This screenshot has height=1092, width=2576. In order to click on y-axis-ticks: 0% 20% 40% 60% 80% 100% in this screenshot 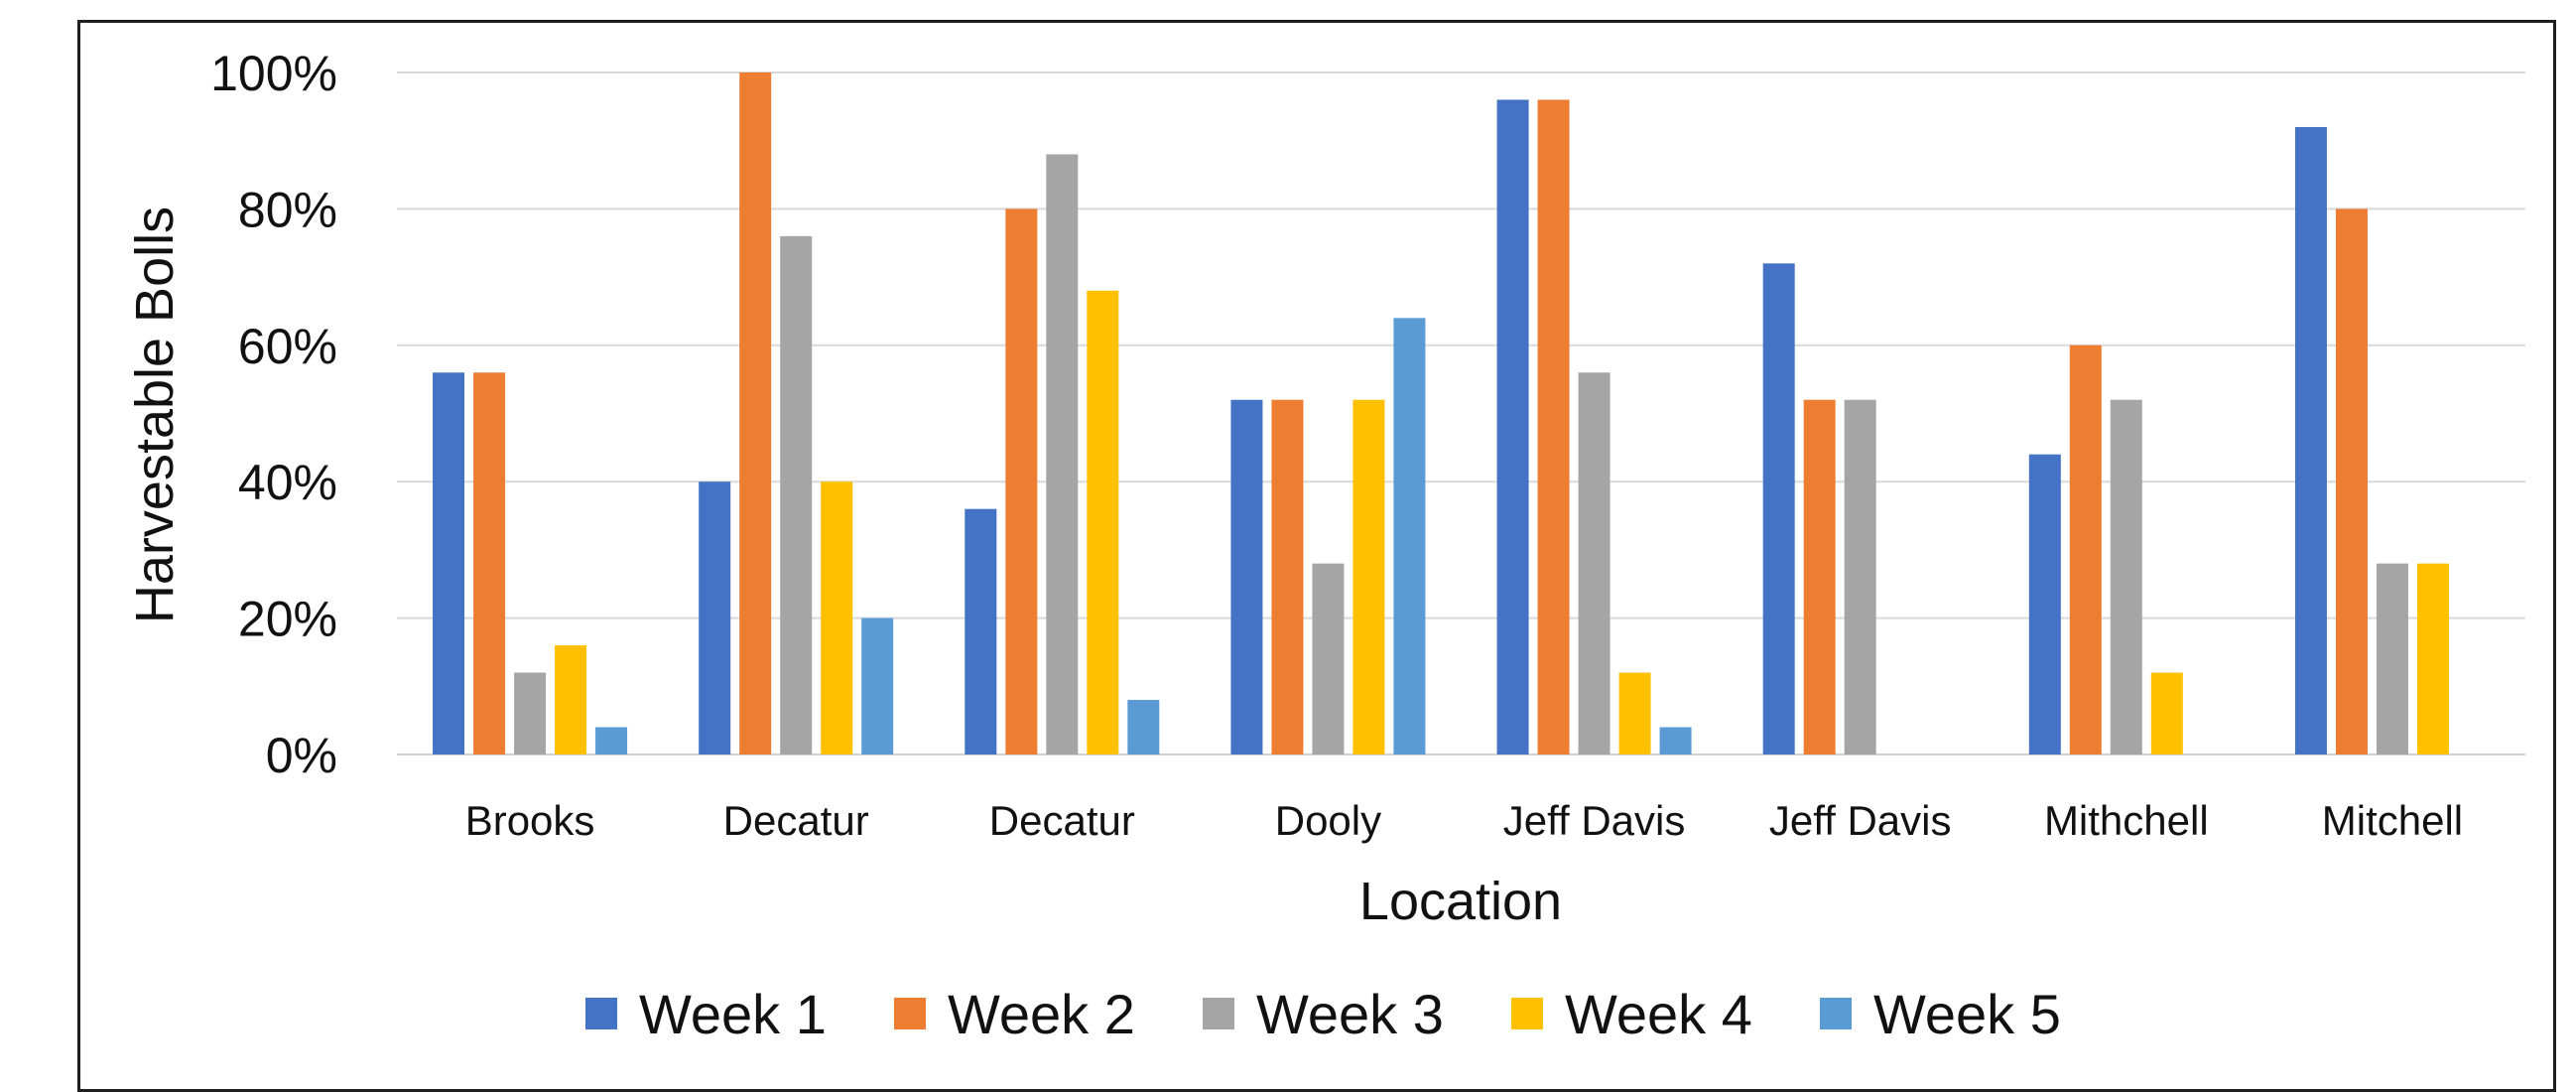, I will do `click(273, 414)`.